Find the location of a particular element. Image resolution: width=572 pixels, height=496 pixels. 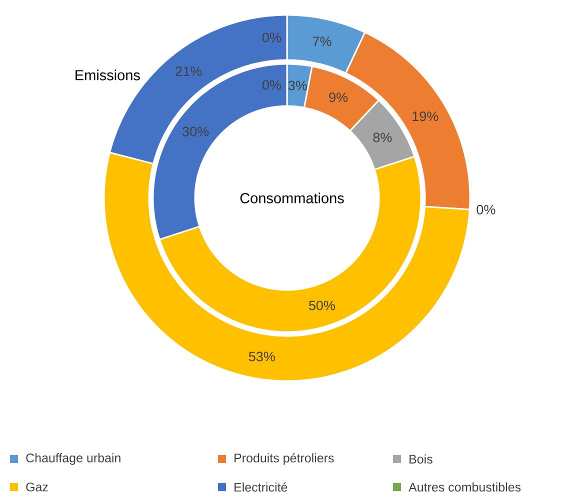

legend-label: Produits pétroliers is located at coordinates (284, 459).